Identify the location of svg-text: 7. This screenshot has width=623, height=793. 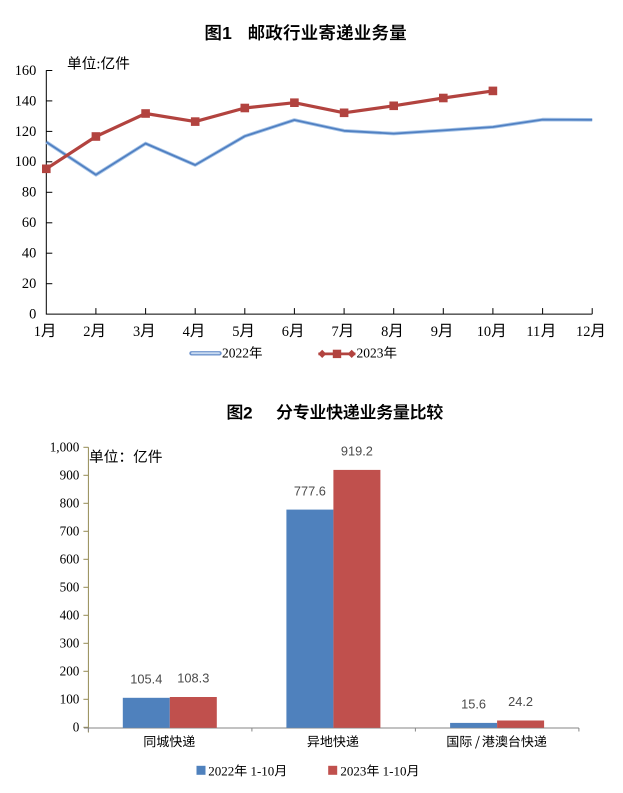
(335, 332).